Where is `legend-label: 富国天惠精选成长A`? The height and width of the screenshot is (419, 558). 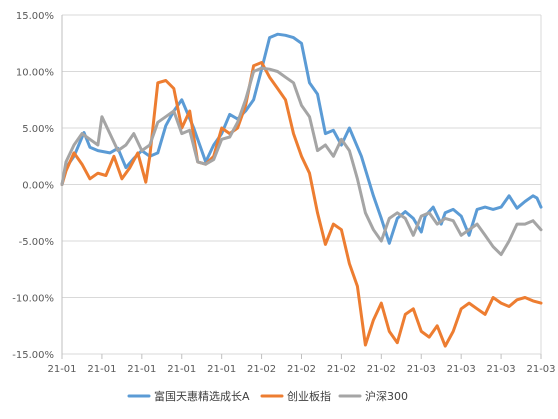 legend-label: 富国天惠精选成长A is located at coordinates (202, 396).